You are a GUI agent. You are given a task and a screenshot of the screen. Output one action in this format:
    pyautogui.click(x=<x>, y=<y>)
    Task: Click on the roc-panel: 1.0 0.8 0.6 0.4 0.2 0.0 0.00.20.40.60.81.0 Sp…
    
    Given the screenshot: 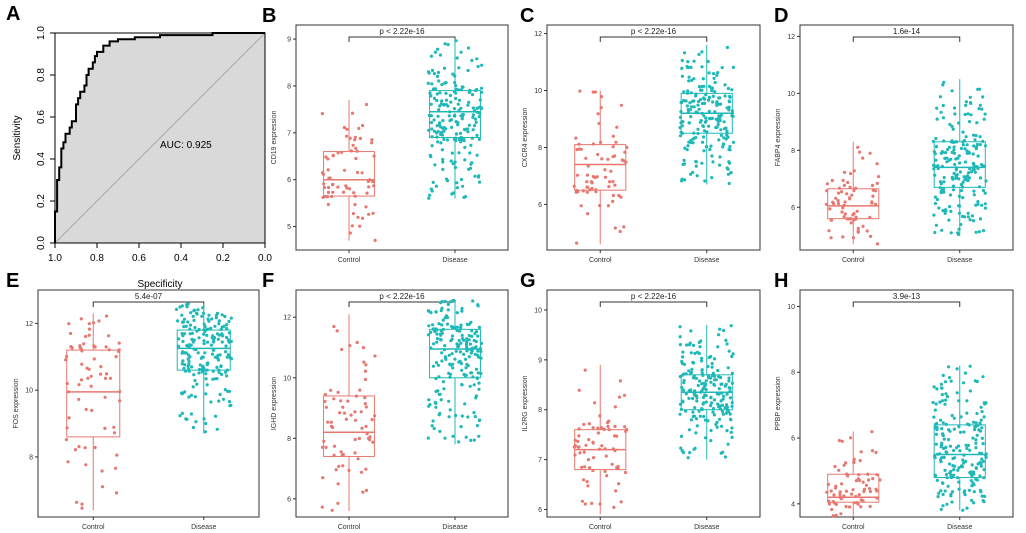 What is the action you would take?
    pyautogui.click(x=142, y=158)
    